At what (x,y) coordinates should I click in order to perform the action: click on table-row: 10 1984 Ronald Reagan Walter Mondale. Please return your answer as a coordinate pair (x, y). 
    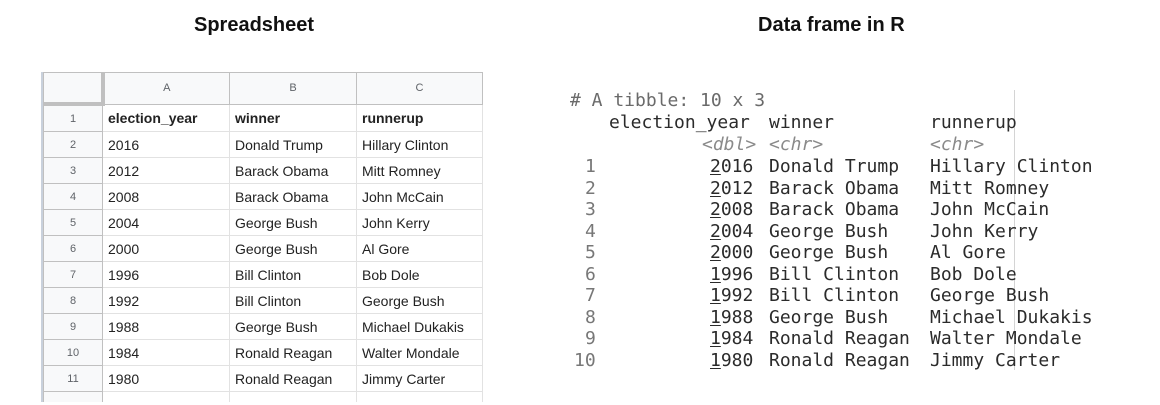
    Looking at the image, I should click on (263, 352).